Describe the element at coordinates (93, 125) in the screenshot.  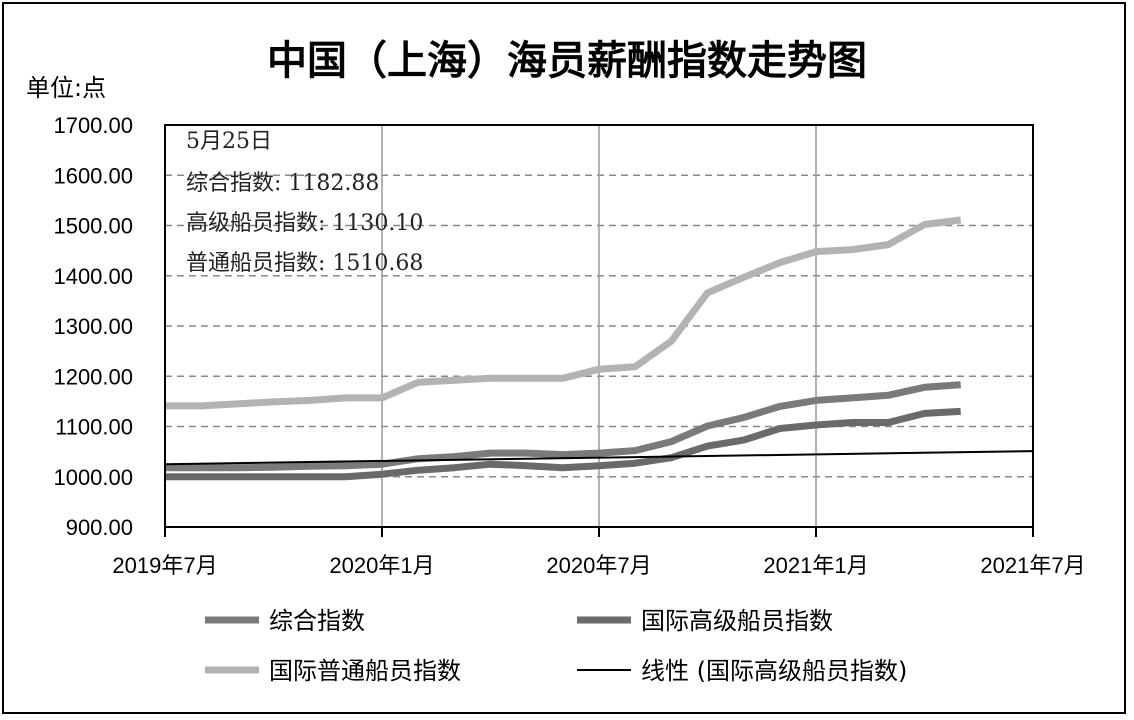
I see `y-tick-label: 1700.00` at that location.